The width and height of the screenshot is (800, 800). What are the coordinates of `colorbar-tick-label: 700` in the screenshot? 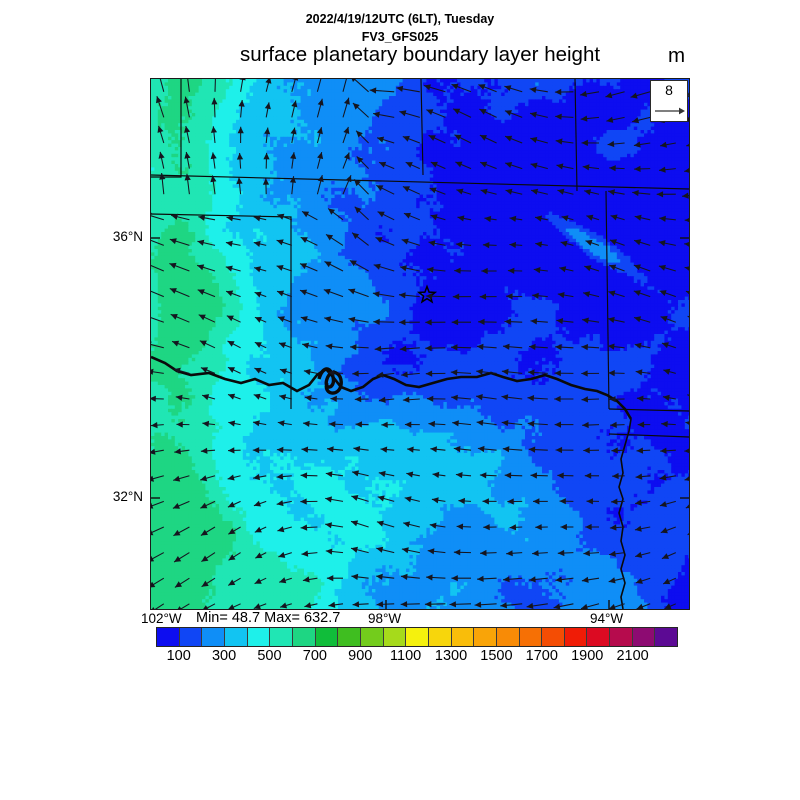 It's located at (315, 656).